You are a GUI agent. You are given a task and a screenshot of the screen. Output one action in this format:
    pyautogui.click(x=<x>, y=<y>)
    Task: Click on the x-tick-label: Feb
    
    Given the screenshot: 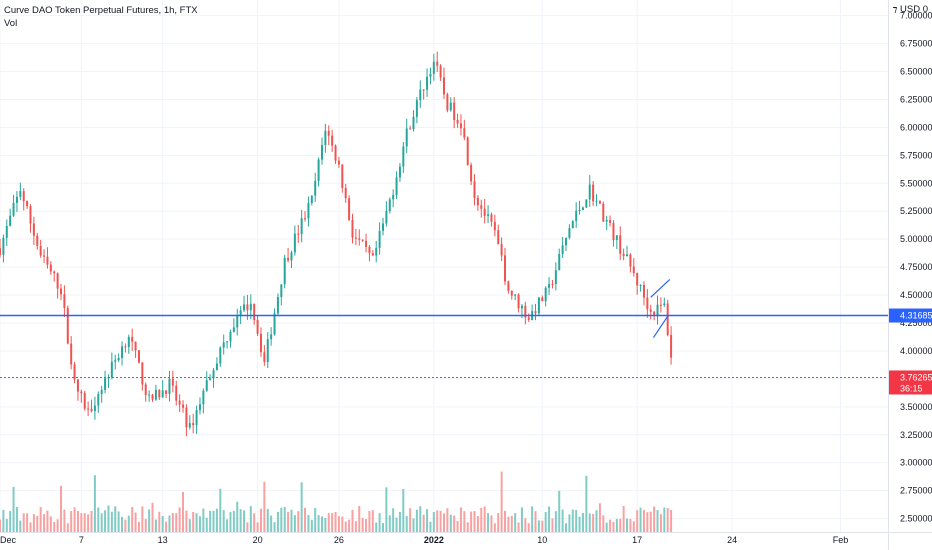 What is the action you would take?
    pyautogui.click(x=841, y=540)
    